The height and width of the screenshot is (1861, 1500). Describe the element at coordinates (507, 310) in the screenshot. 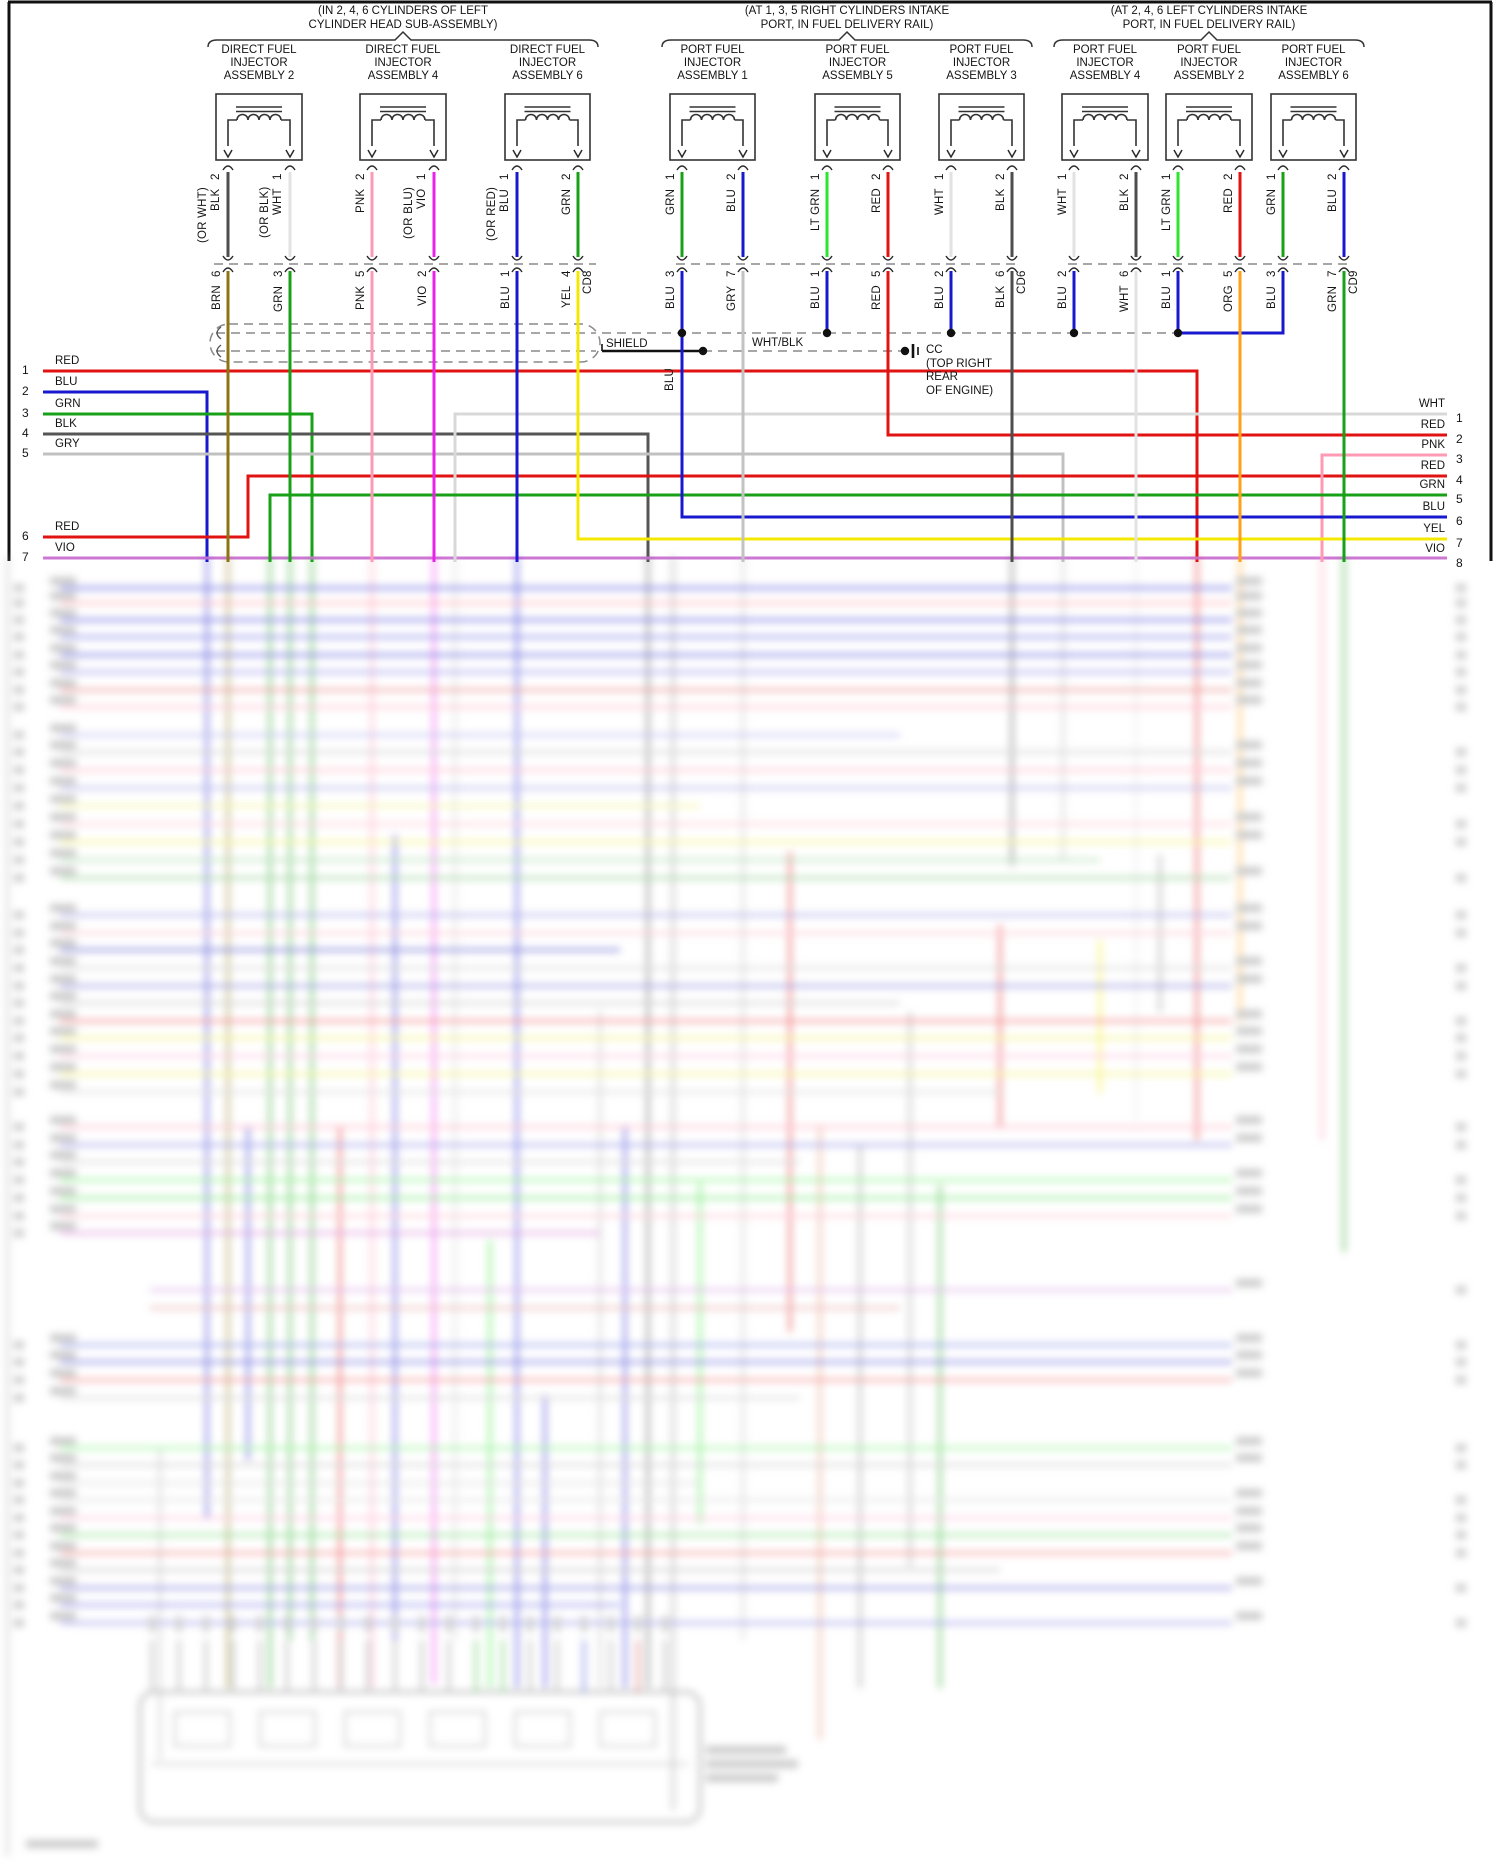

I see `tail-wire-label: BLU 1` at that location.